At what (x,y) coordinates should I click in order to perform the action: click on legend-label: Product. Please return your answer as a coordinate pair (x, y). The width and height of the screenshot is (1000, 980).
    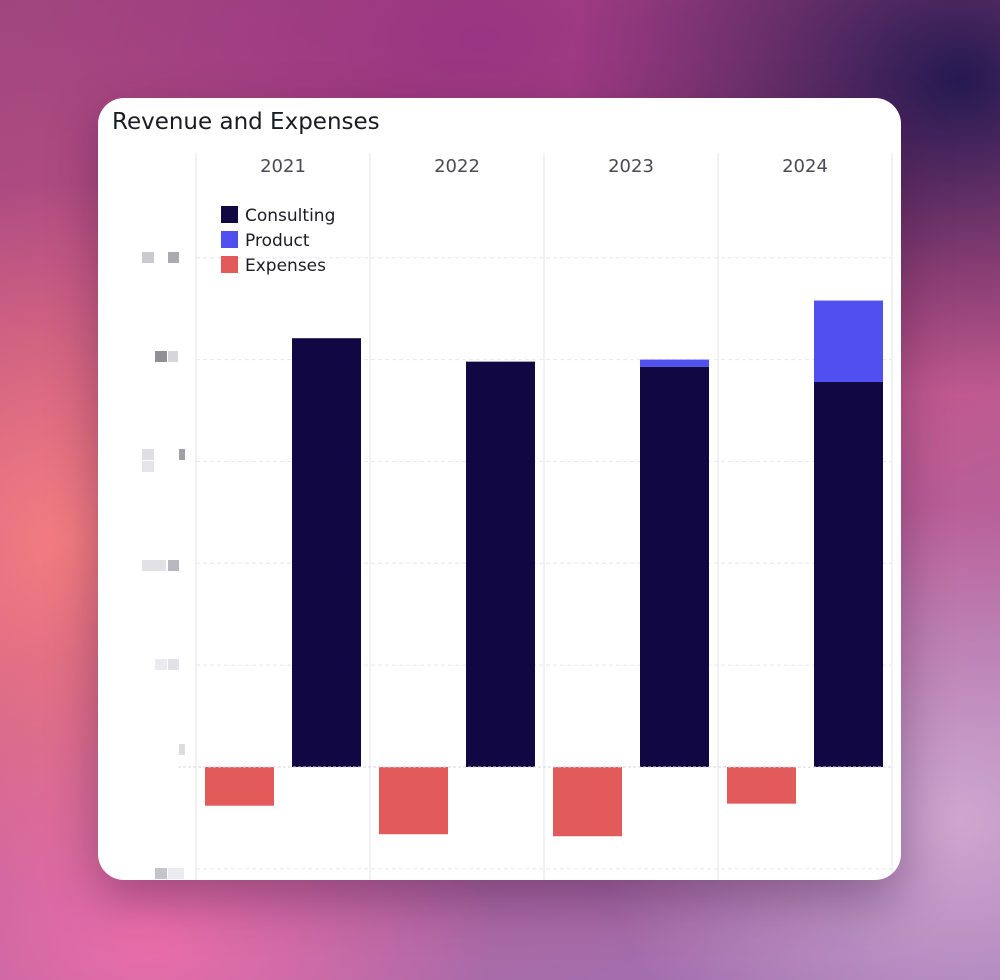
    Looking at the image, I should click on (277, 241).